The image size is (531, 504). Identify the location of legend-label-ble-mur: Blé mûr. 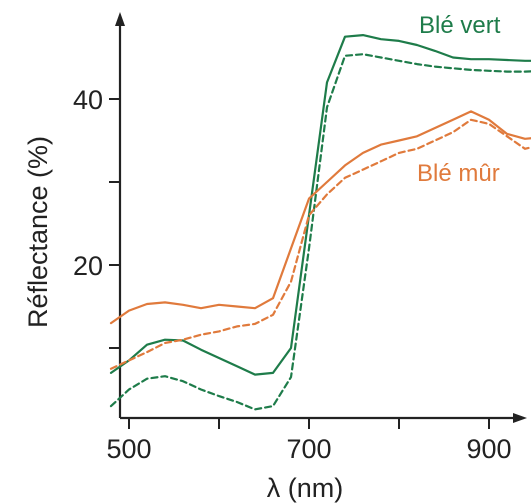
(458, 173).